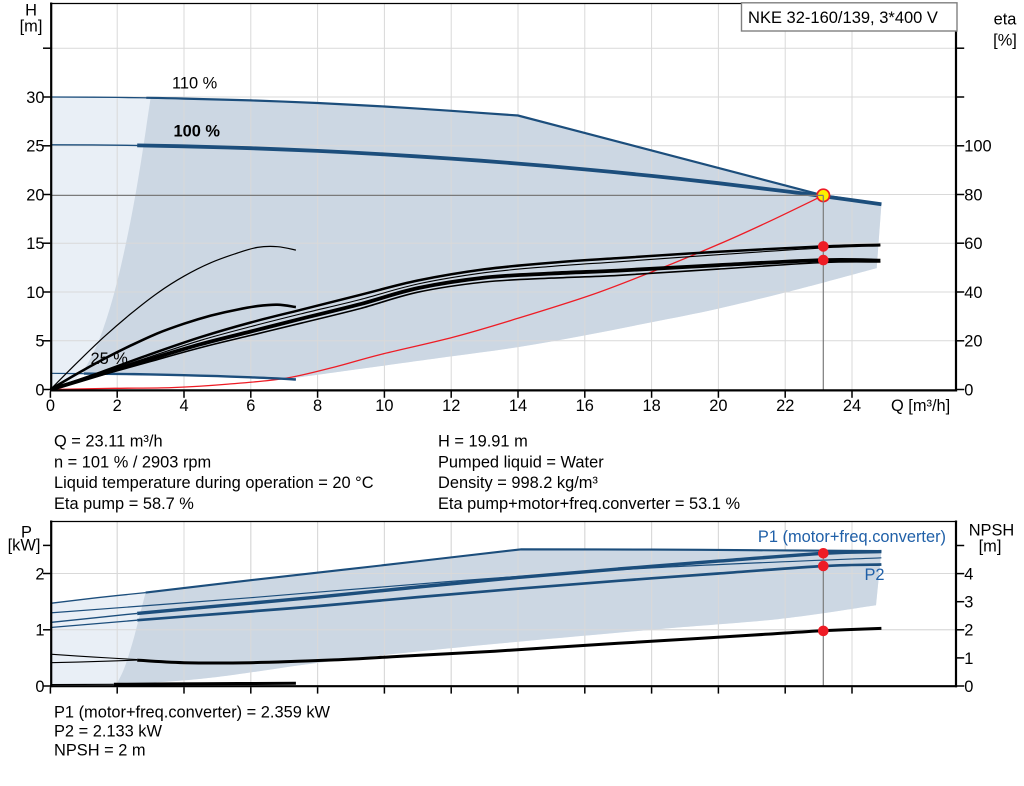 Image resolution: width=1024 pixels, height=786 pixels. Describe the element at coordinates (109, 359) in the screenshot. I see `svg-text: 25 %` at that location.